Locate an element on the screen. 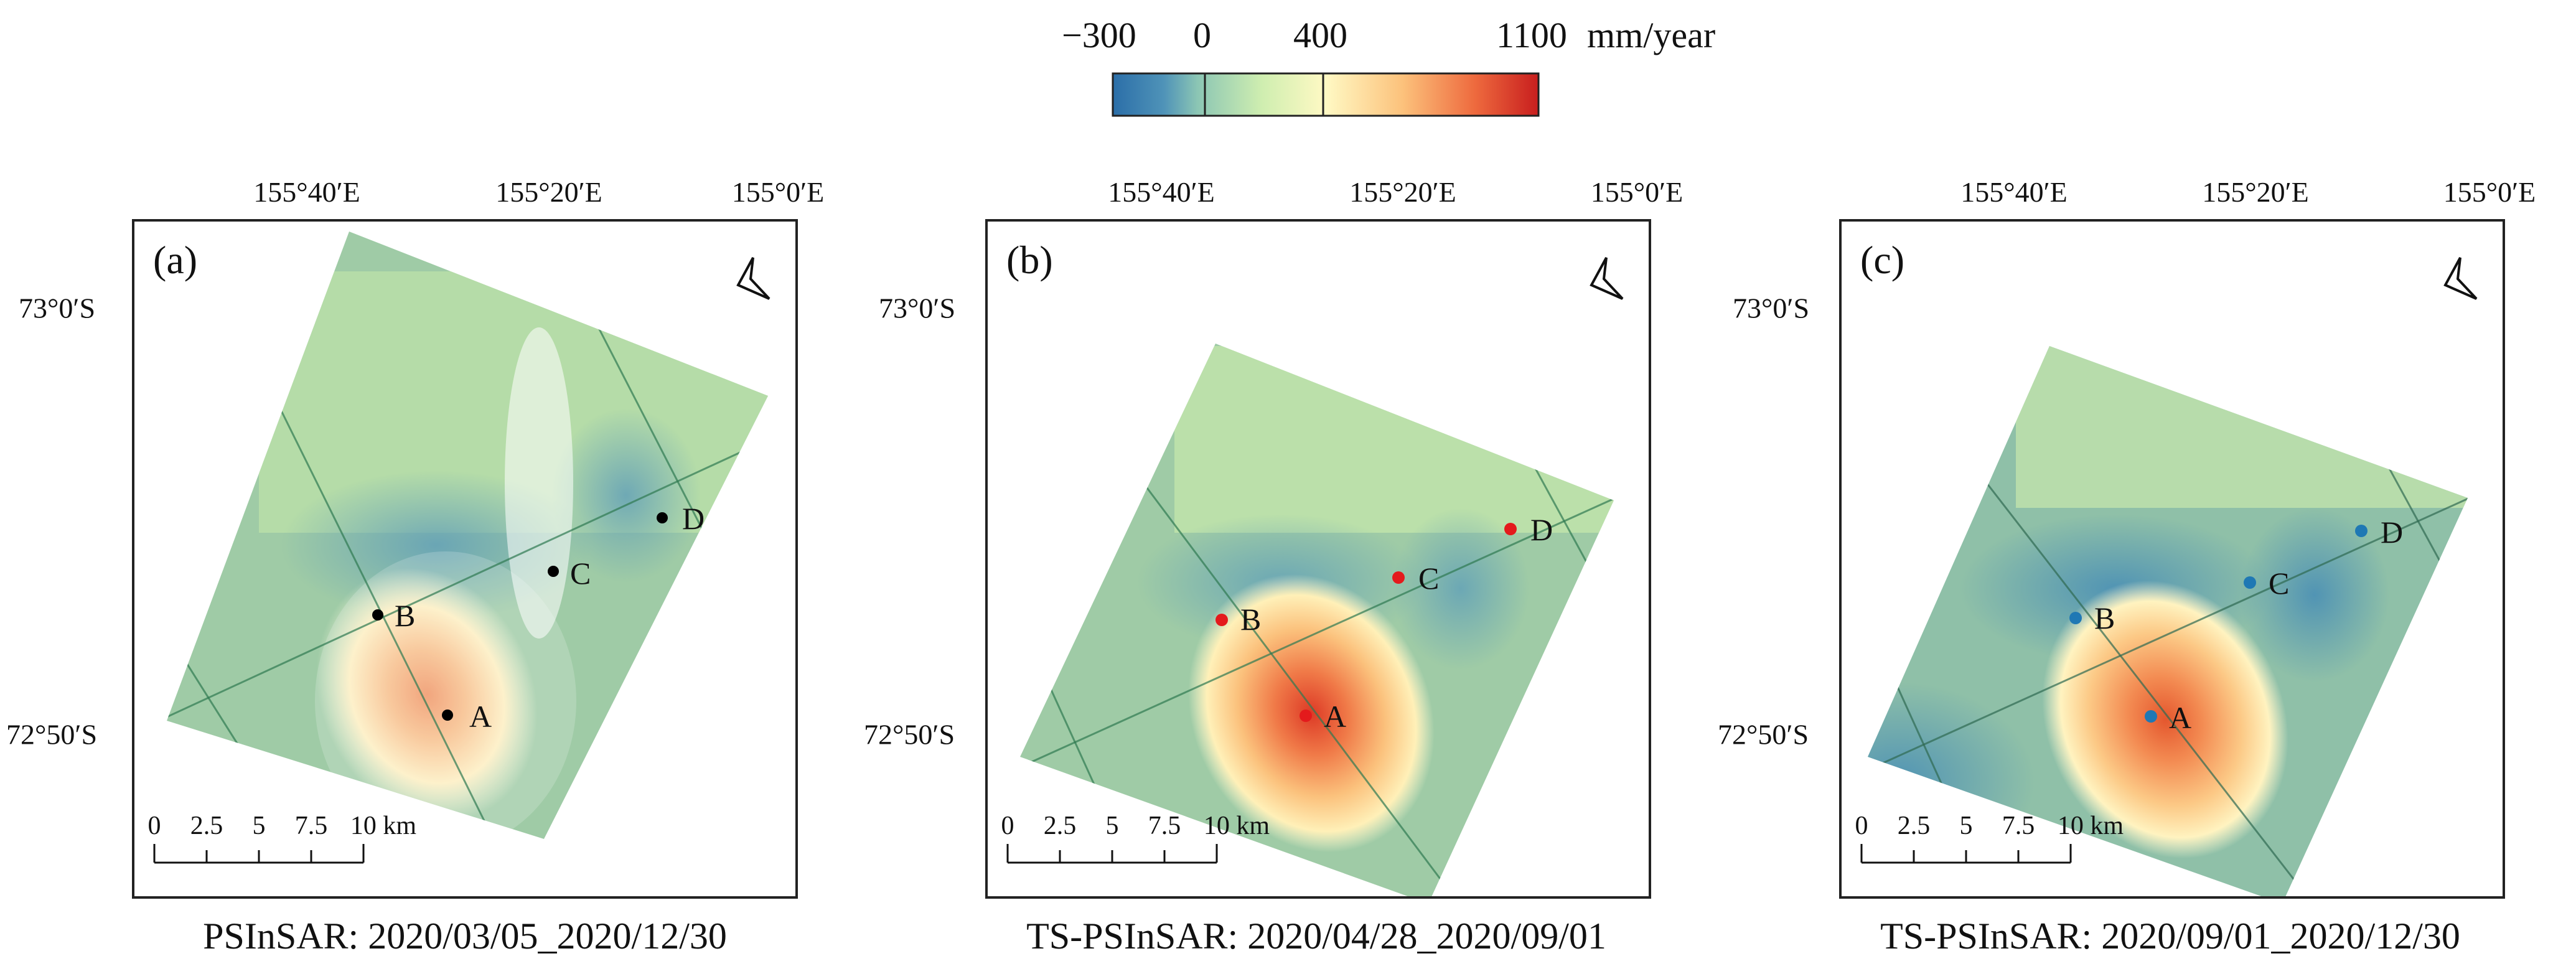 The width and height of the screenshot is (2576, 979). panel-caption: TS-PSInSAR: 2020/09/01_2020/12/30 is located at coordinates (2170, 936).